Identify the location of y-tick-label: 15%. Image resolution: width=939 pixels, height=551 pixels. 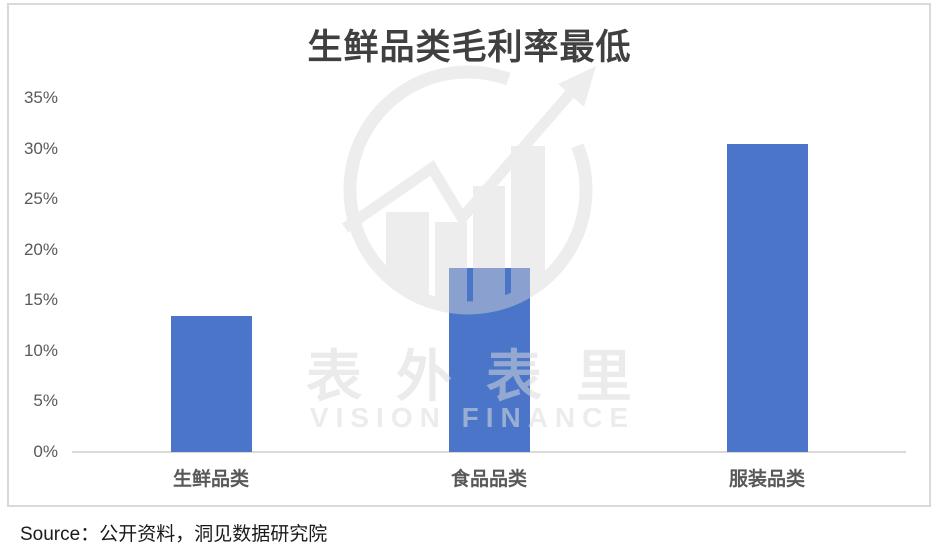
(40, 300).